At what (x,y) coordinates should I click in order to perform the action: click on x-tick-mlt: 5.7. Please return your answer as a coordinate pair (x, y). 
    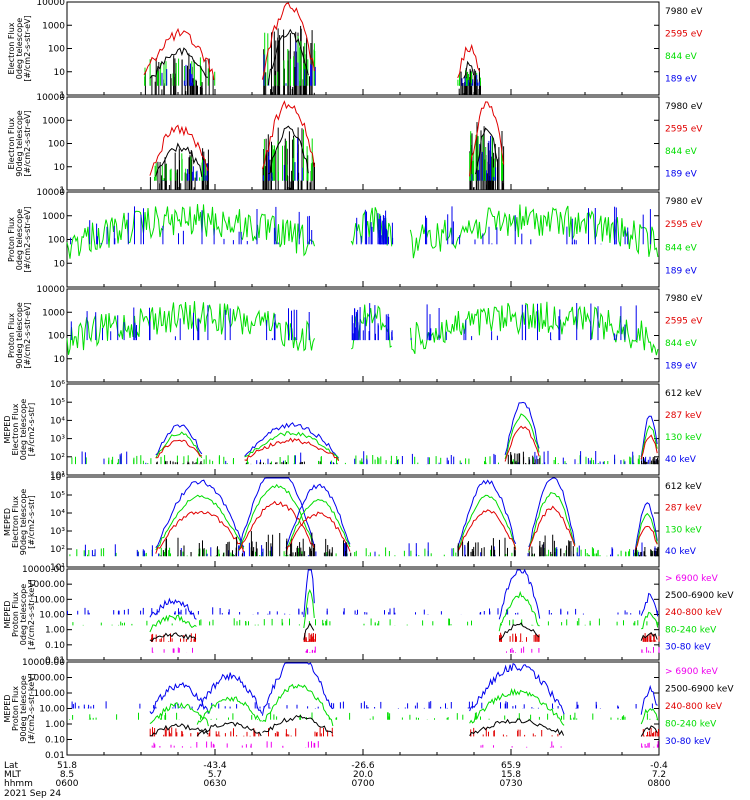
    Looking at the image, I should click on (215, 775).